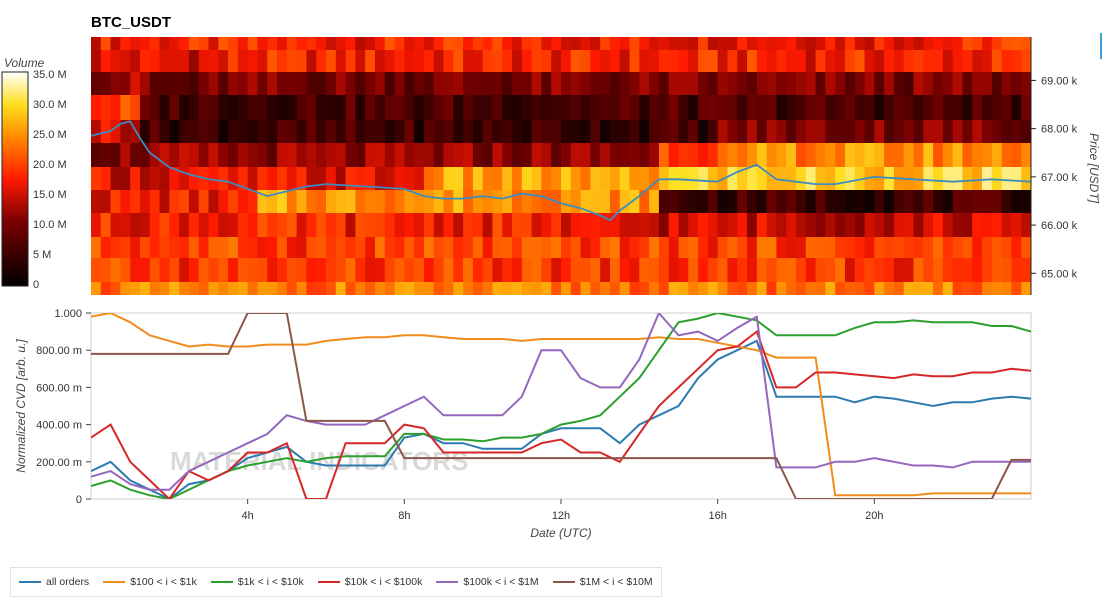  I want to click on legend-item: $1M < i < $10M, so click(602, 582).